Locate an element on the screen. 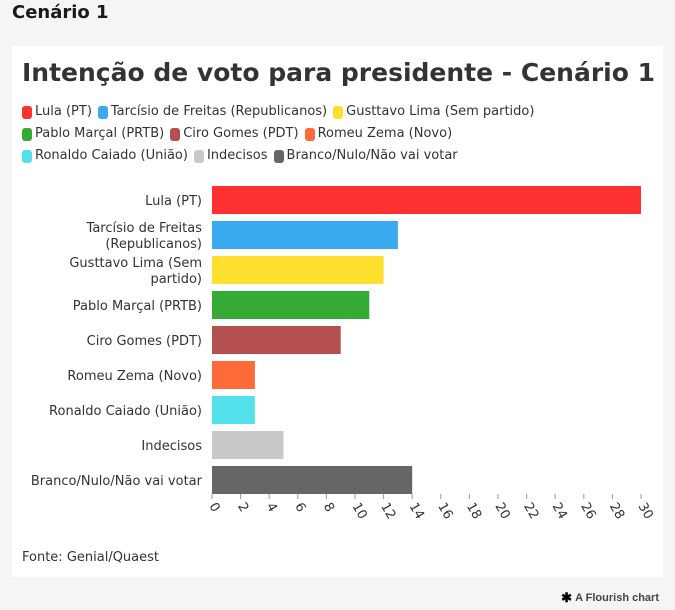  x-tick-label: 30 is located at coordinates (645, 511).